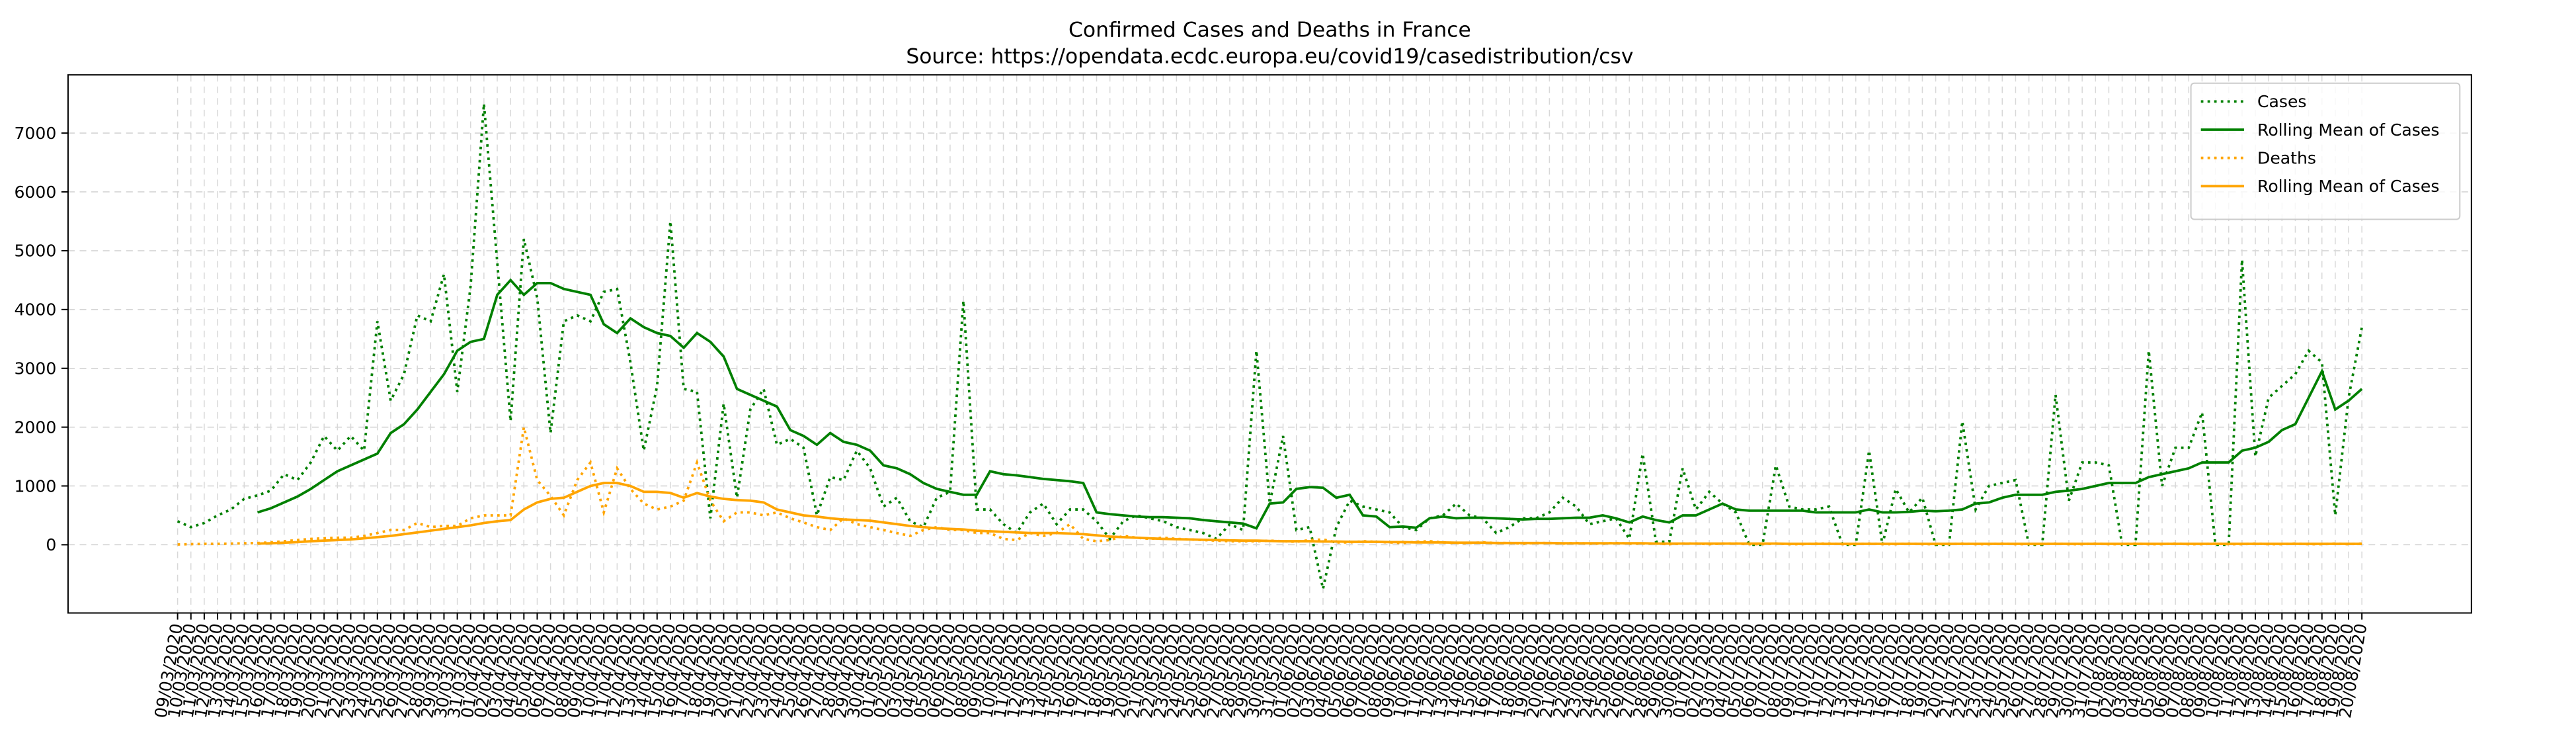 The height and width of the screenshot is (741, 2576). What do you see at coordinates (51, 544) in the screenshot?
I see `y-tick-label: 0` at bounding box center [51, 544].